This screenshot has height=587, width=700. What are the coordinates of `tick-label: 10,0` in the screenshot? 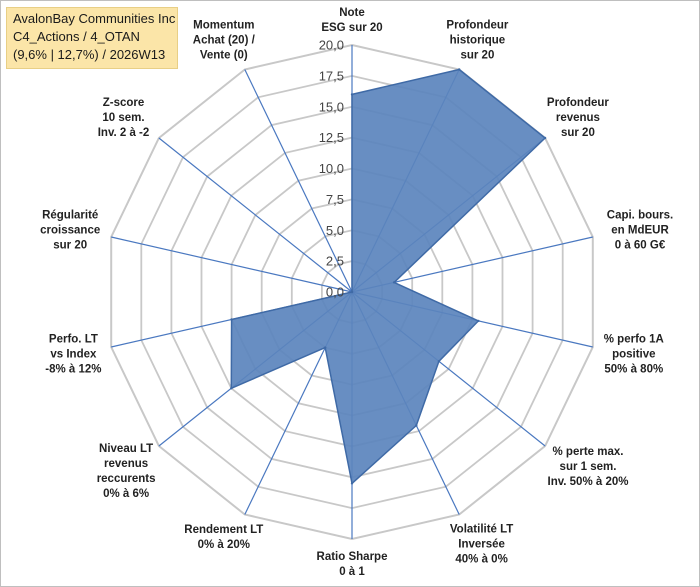 It's located at (331, 168).